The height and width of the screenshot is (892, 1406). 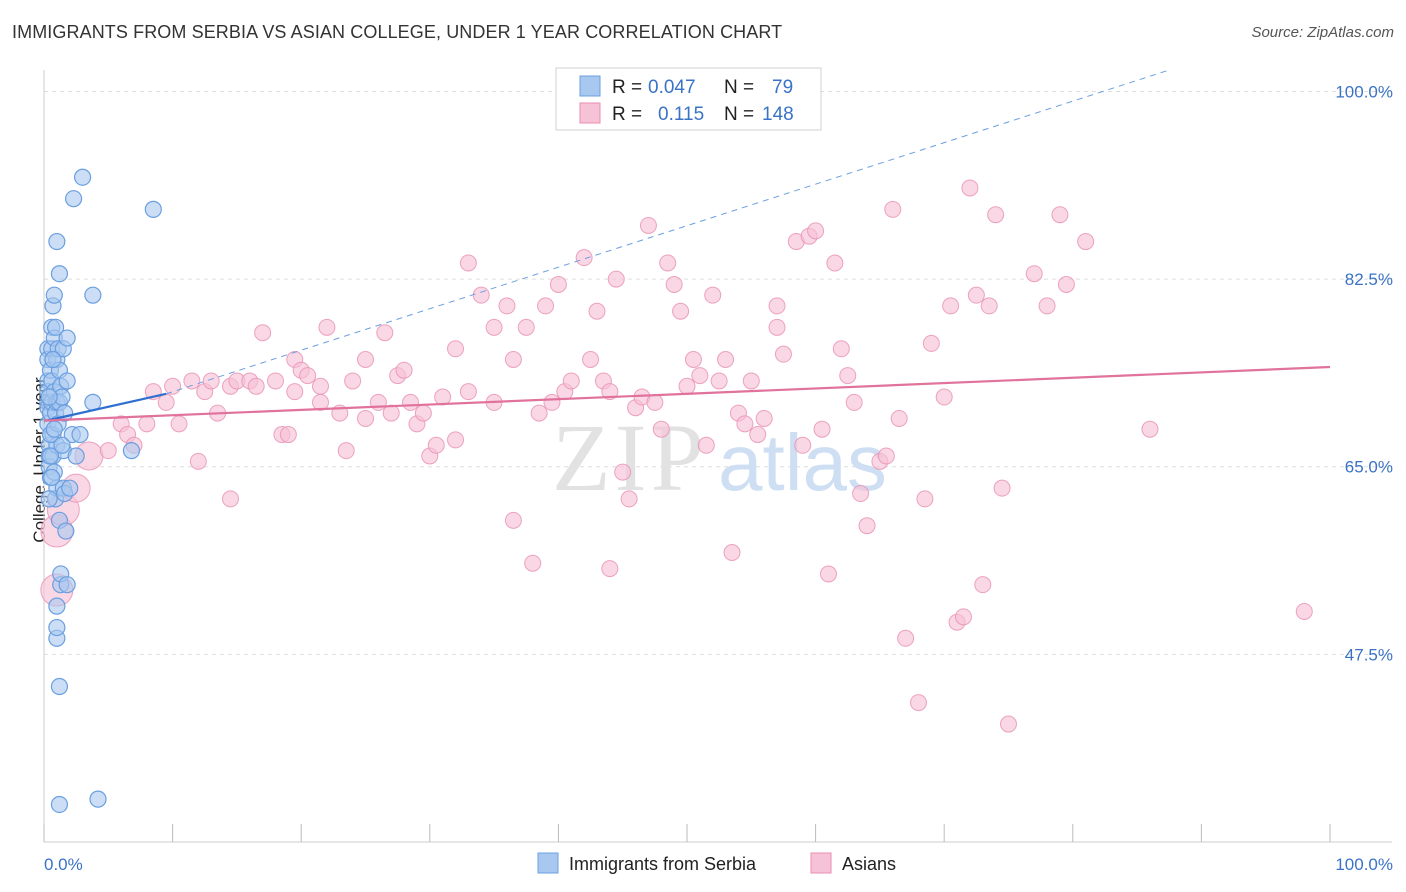 I want to click on y-tick-label-3: 47.5%, so click(x=1369, y=654).